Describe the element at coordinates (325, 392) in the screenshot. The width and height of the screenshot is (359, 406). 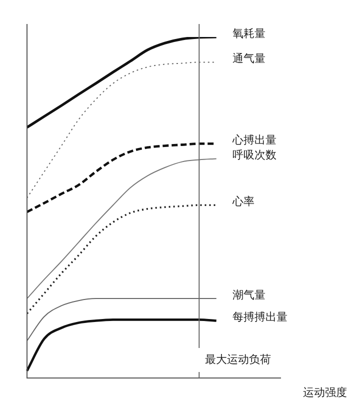
I see `x-axis-title: 运动强度` at that location.